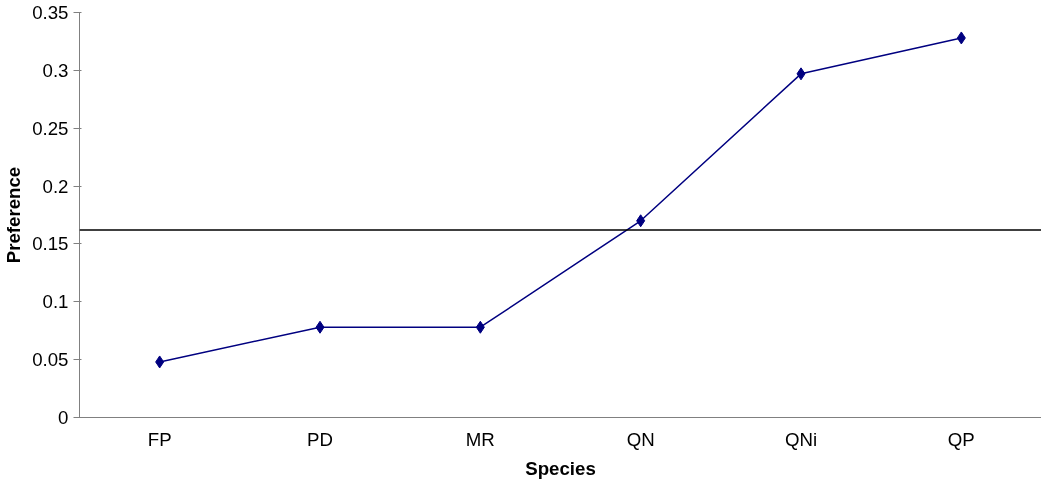 The image size is (1041, 481). I want to click on y-tick-label: 0.25, so click(50, 128).